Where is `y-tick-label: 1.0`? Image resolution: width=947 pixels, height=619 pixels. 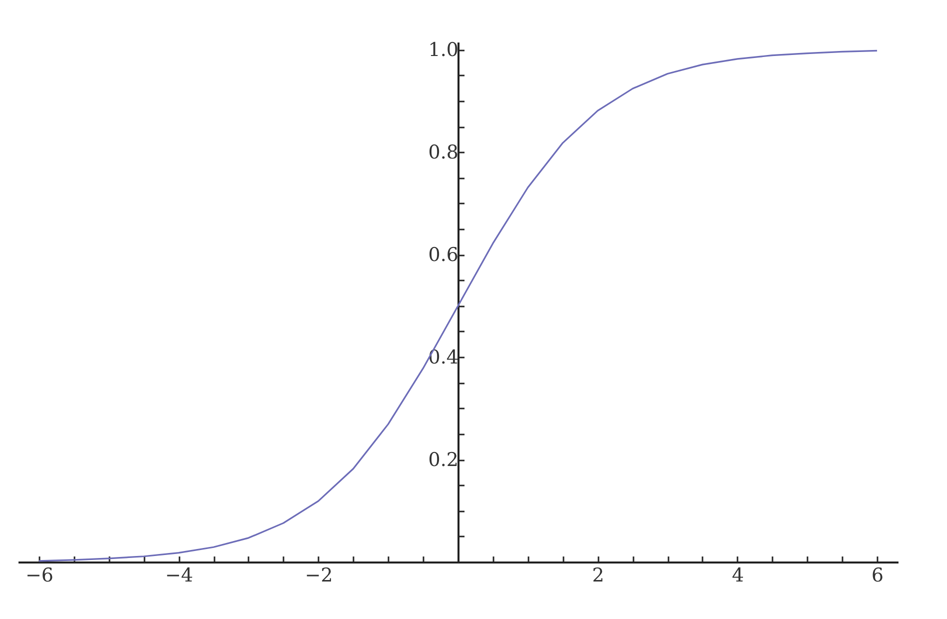
y-tick-label: 1.0 is located at coordinates (443, 50).